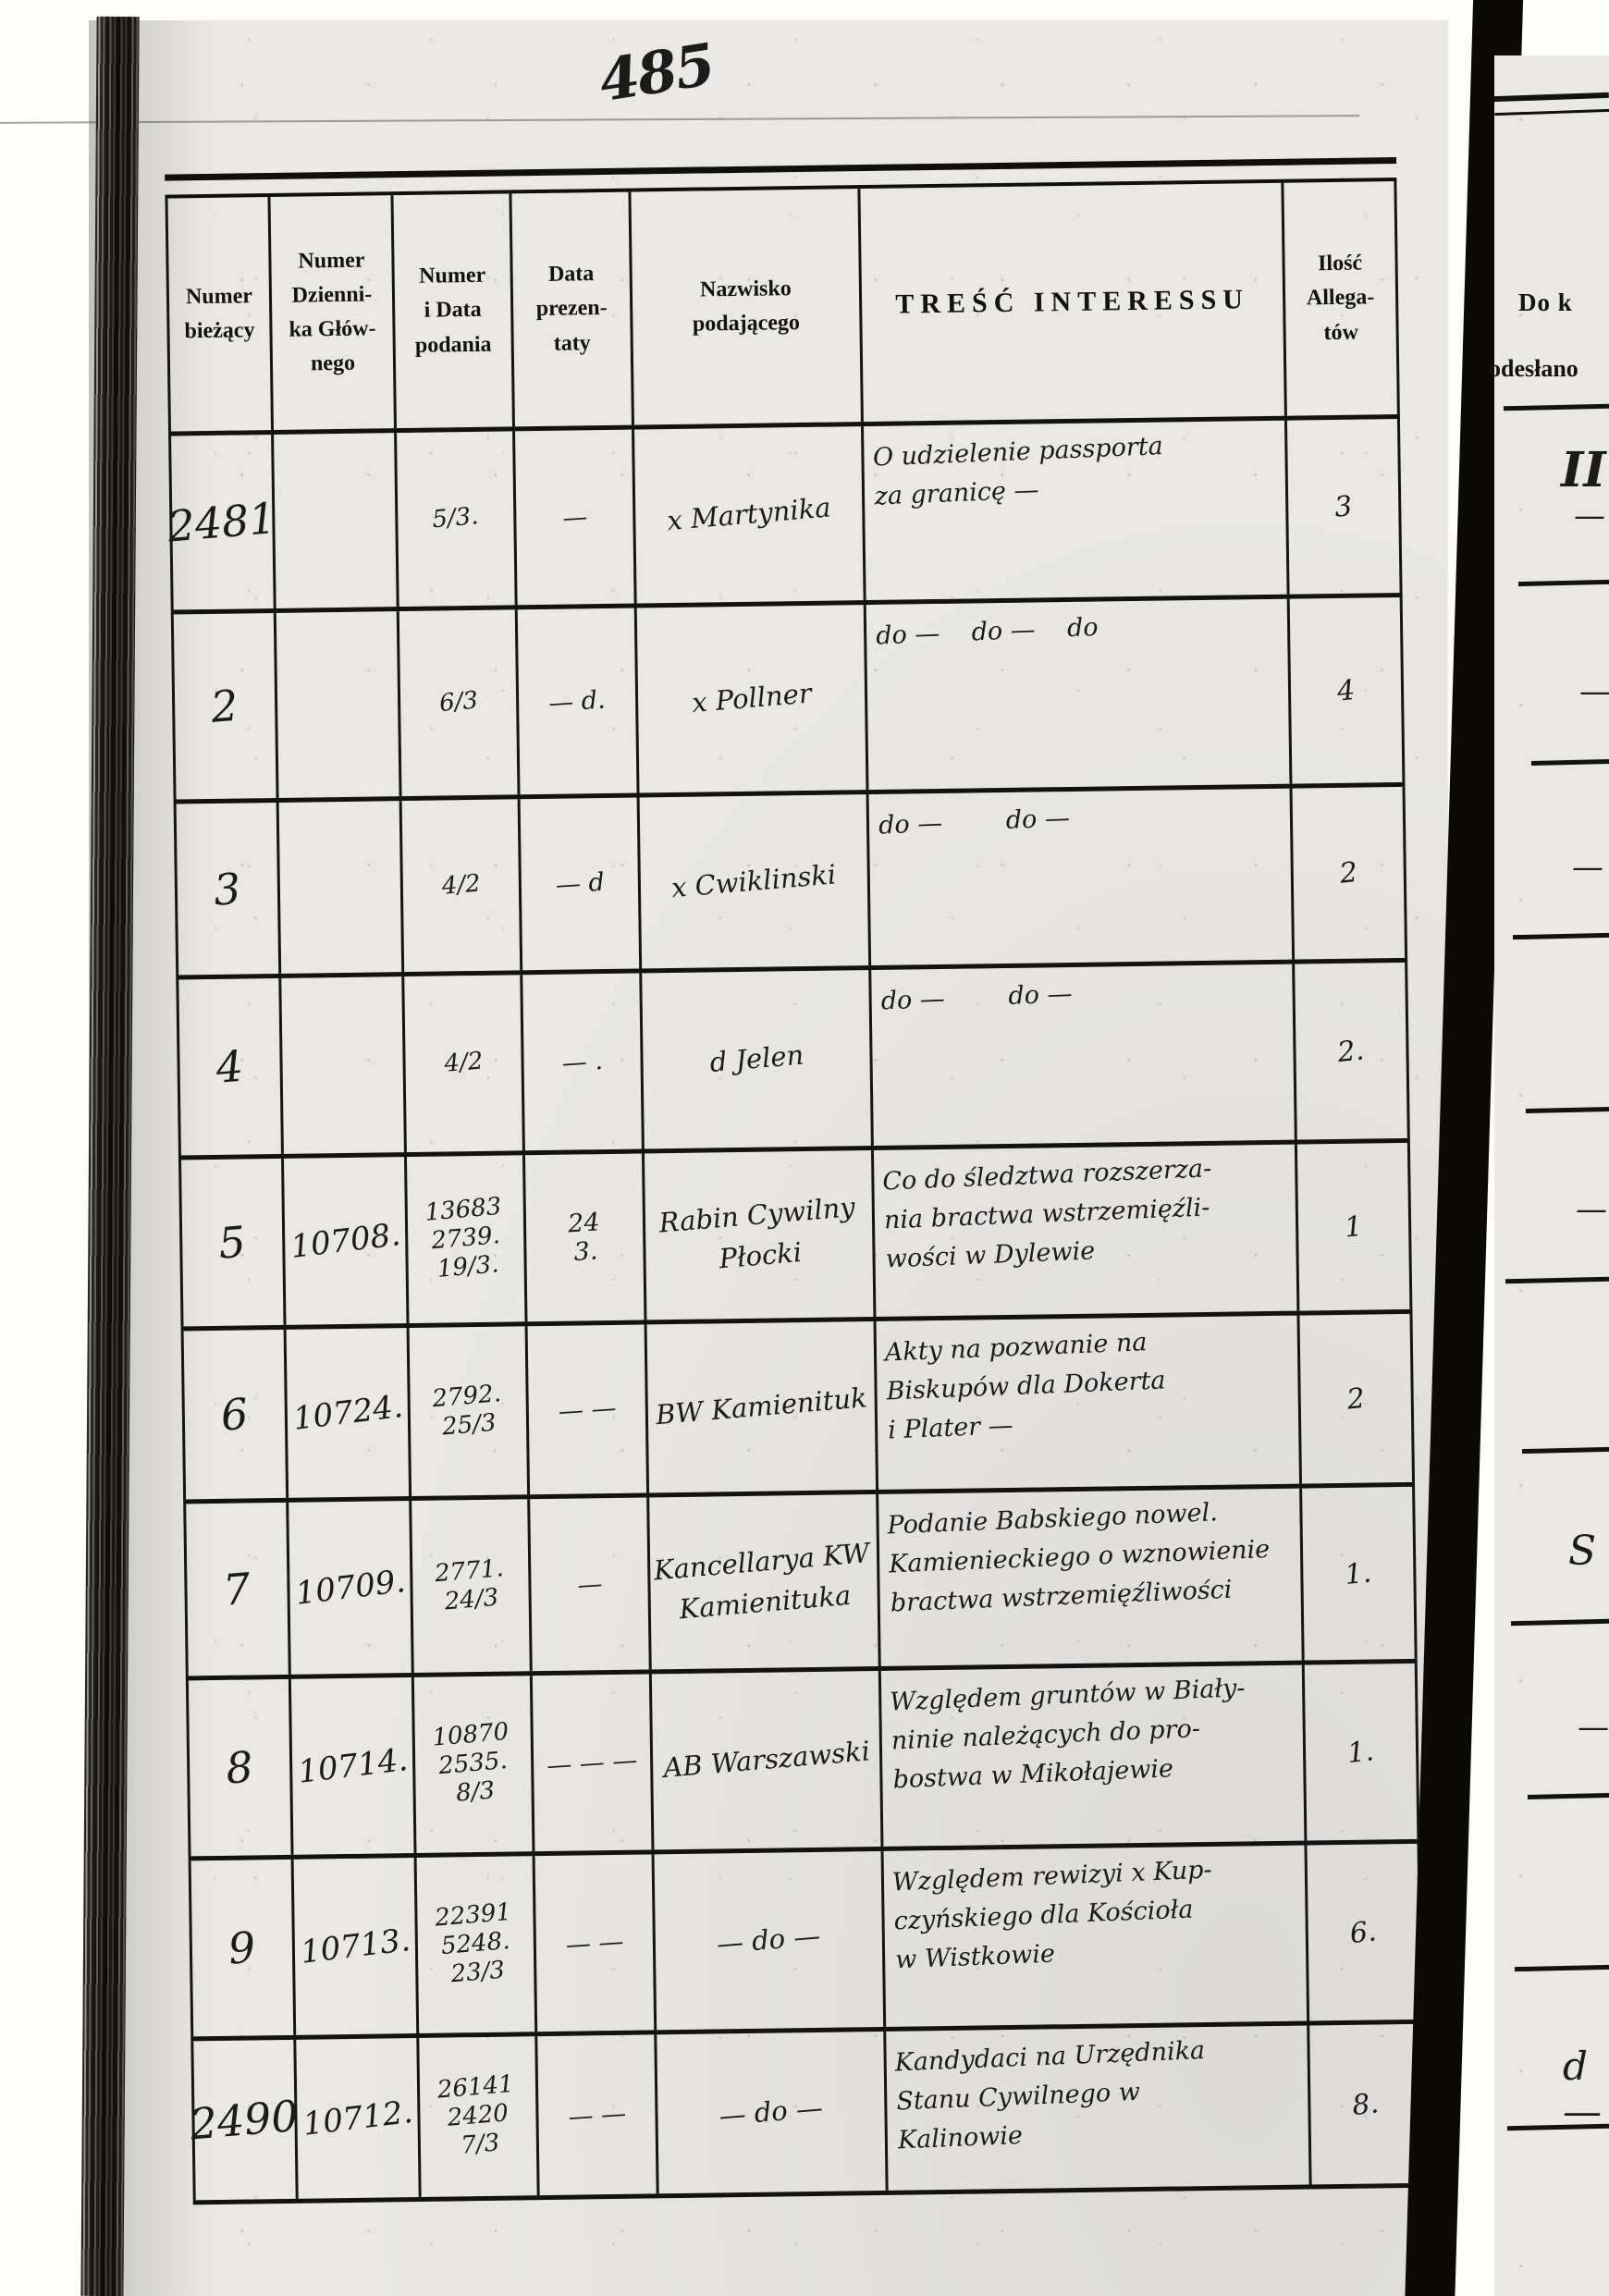  I want to click on cell-numer: 6, so click(235, 1414).